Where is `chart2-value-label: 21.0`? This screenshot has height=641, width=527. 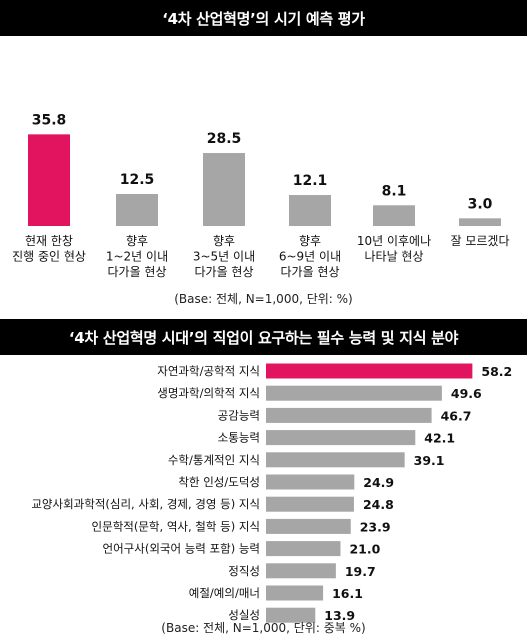 chart2-value-label: 21.0 is located at coordinates (364, 549).